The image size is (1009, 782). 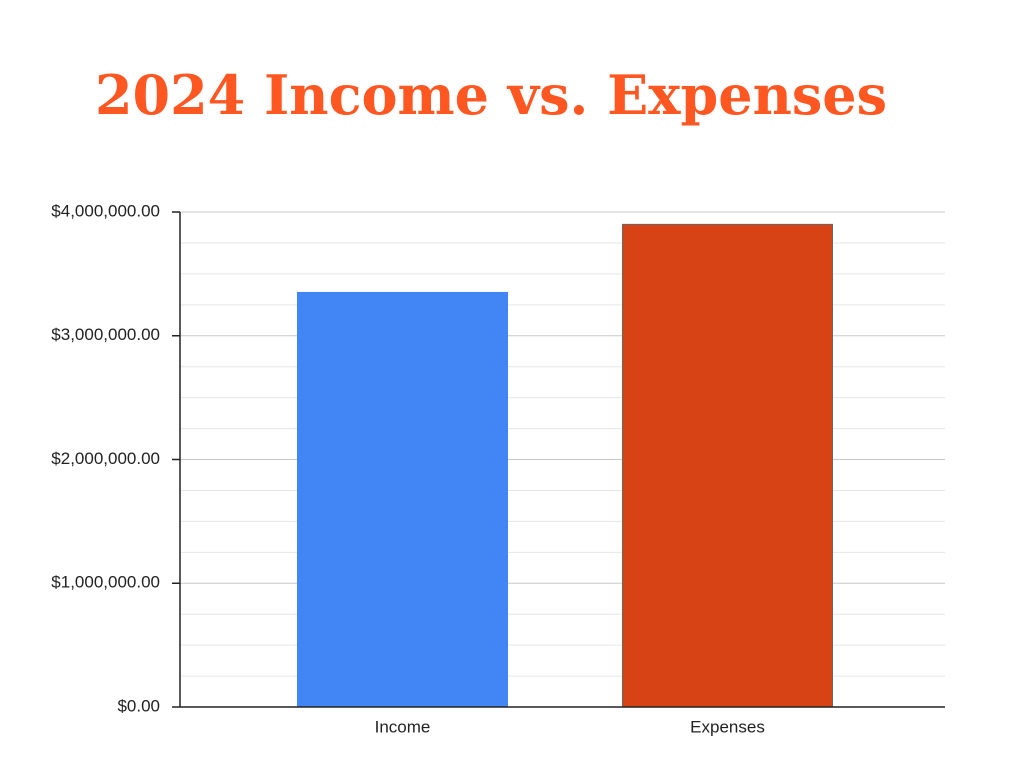 I want to click on y-tick-label: $0.00, so click(x=138, y=705).